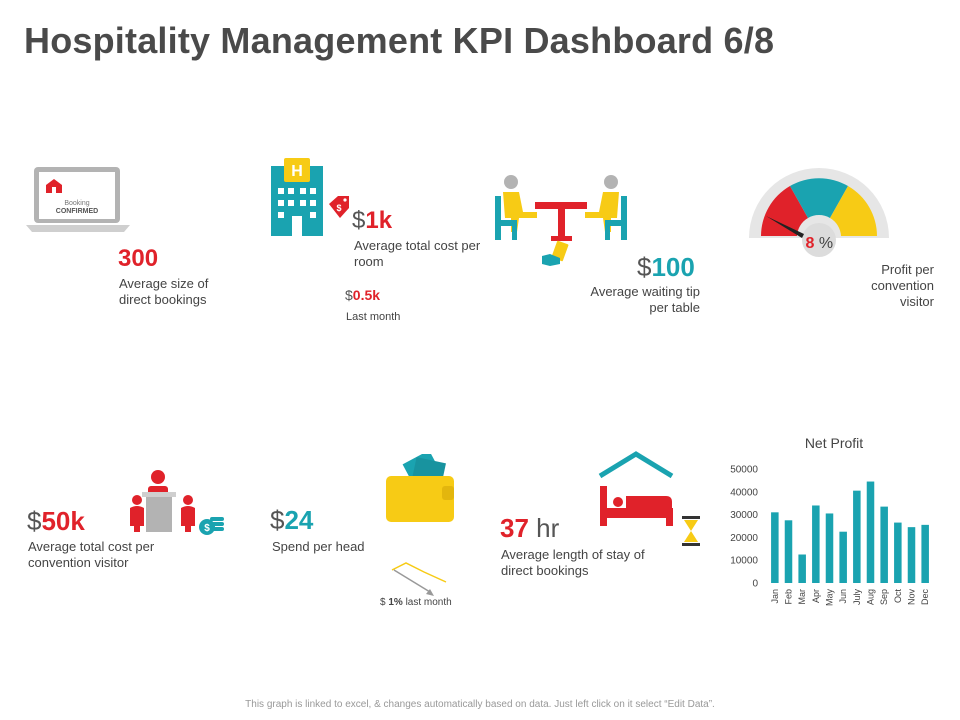 The image size is (960, 720). I want to click on y-tick-label: 10000, so click(744, 561).